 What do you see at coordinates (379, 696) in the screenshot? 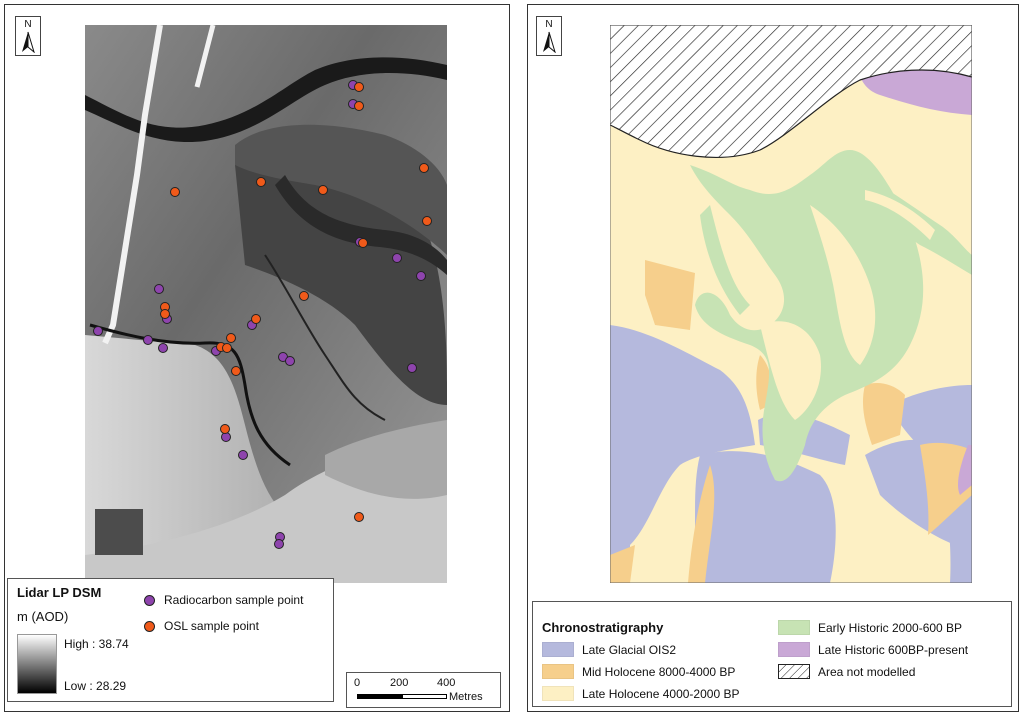
I see `scale-bar-black` at bounding box center [379, 696].